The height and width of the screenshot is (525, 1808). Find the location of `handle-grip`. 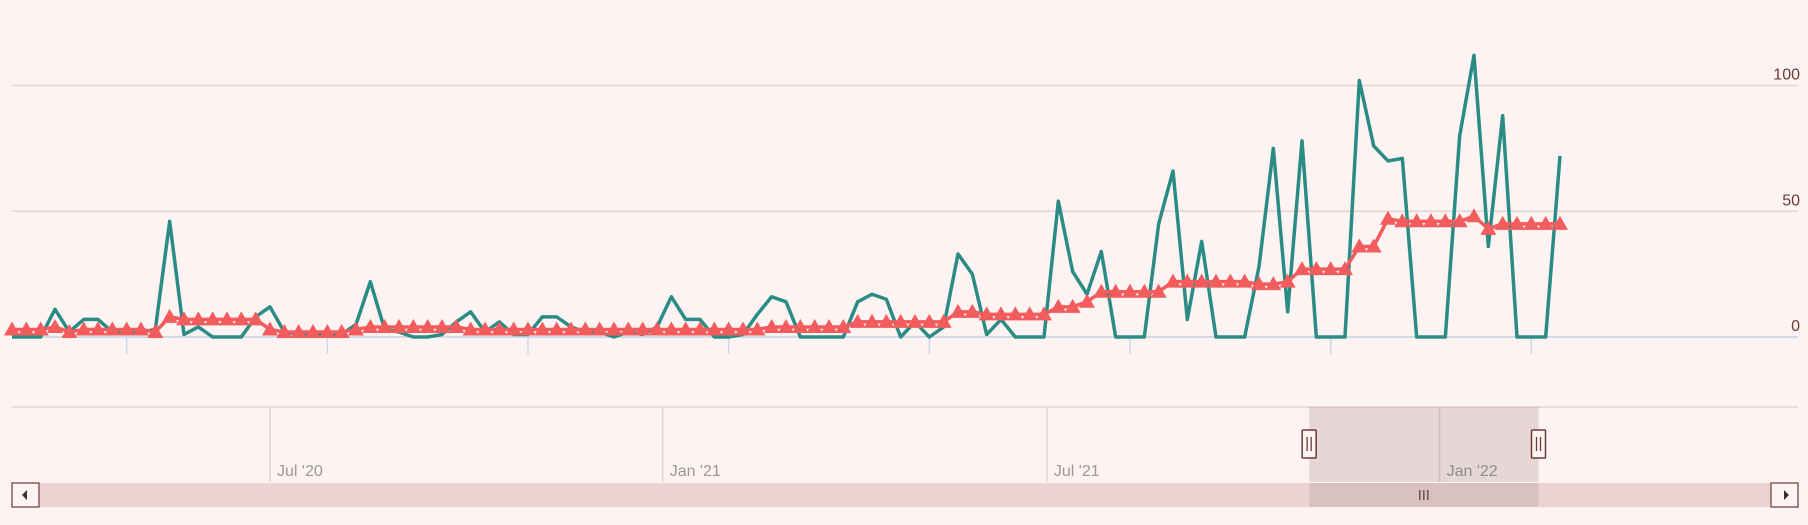

handle-grip is located at coordinates (1309, 444).